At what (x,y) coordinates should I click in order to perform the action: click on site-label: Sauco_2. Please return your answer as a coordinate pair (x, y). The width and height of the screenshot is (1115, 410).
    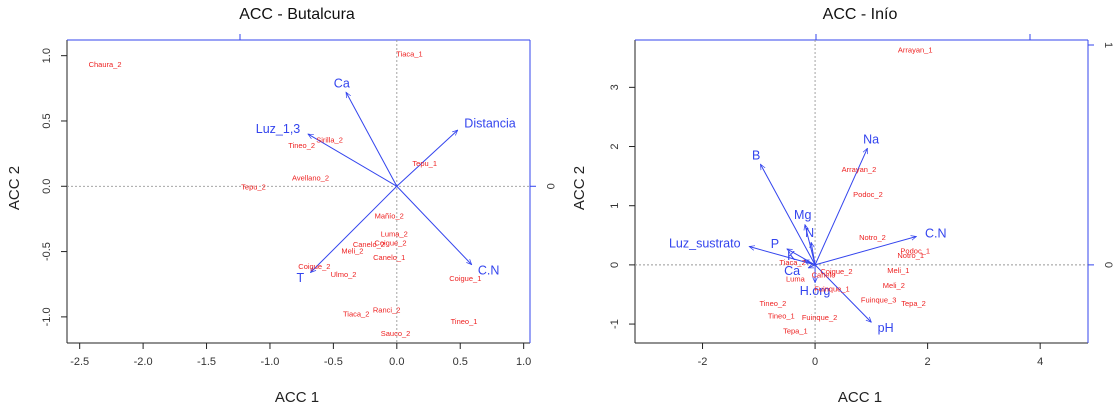
    Looking at the image, I should click on (396, 333).